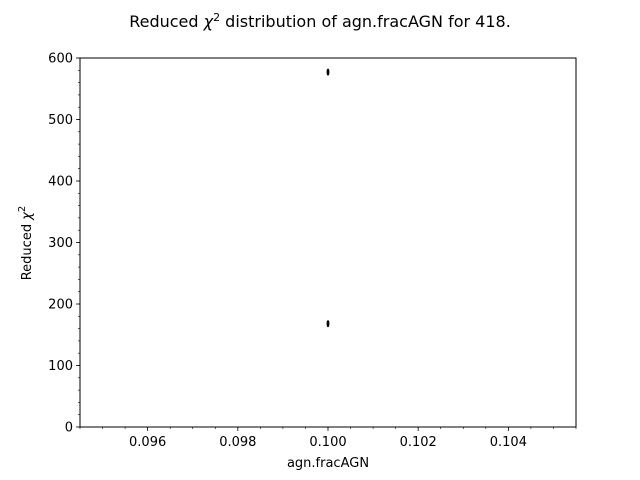 The height and width of the screenshot is (480, 640). I want to click on x-tick-label: 0.102, so click(418, 442).